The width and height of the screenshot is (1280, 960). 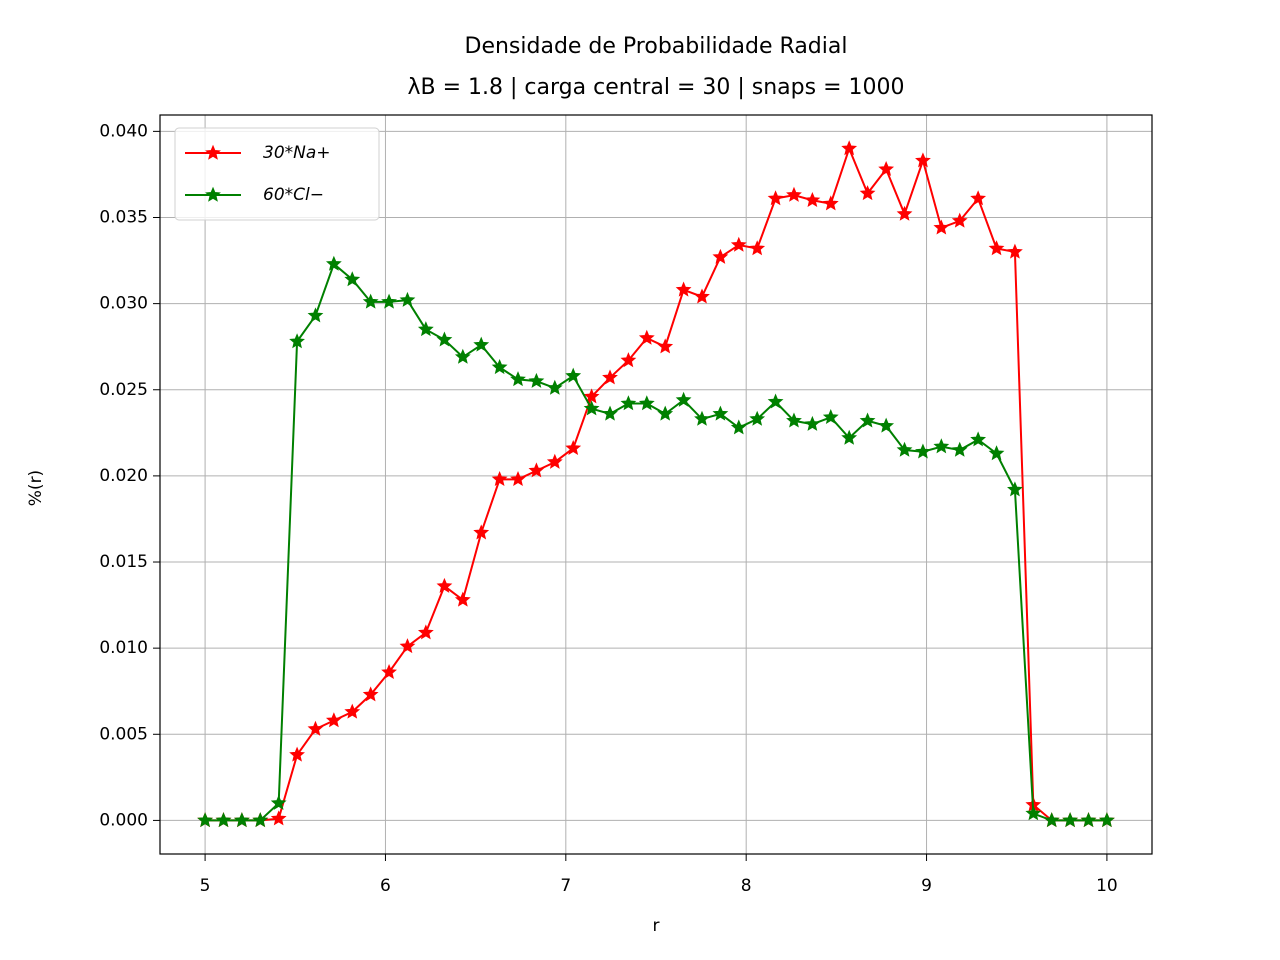 I want to click on chart-title: Densidade de Probabilidade Radial, so click(x=656, y=46).